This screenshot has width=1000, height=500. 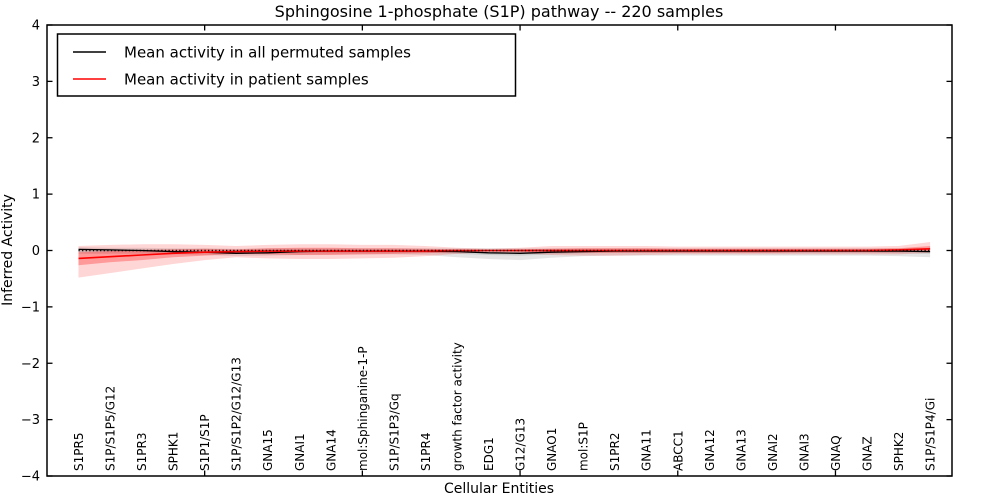 What do you see at coordinates (30, 364) in the screenshot?
I see `y-tick-label: −2` at bounding box center [30, 364].